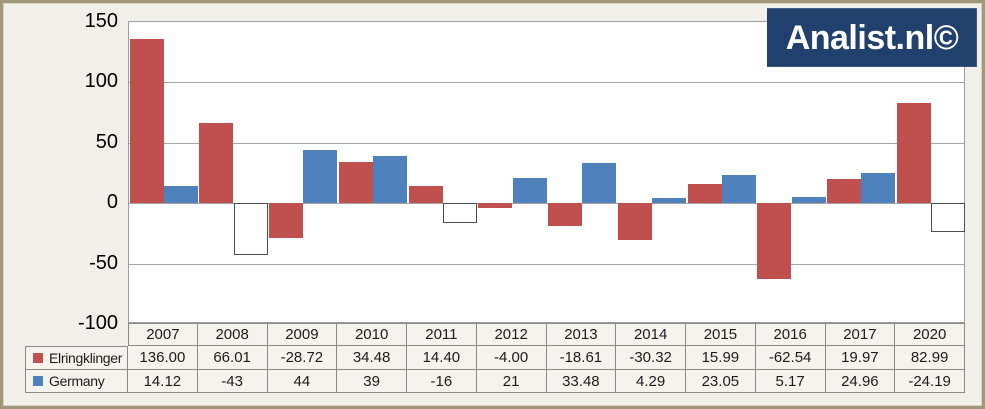 Image resolution: width=985 pixels, height=409 pixels. What do you see at coordinates (774, 241) in the screenshot?
I see `bar-elringklinger-2016` at bounding box center [774, 241].